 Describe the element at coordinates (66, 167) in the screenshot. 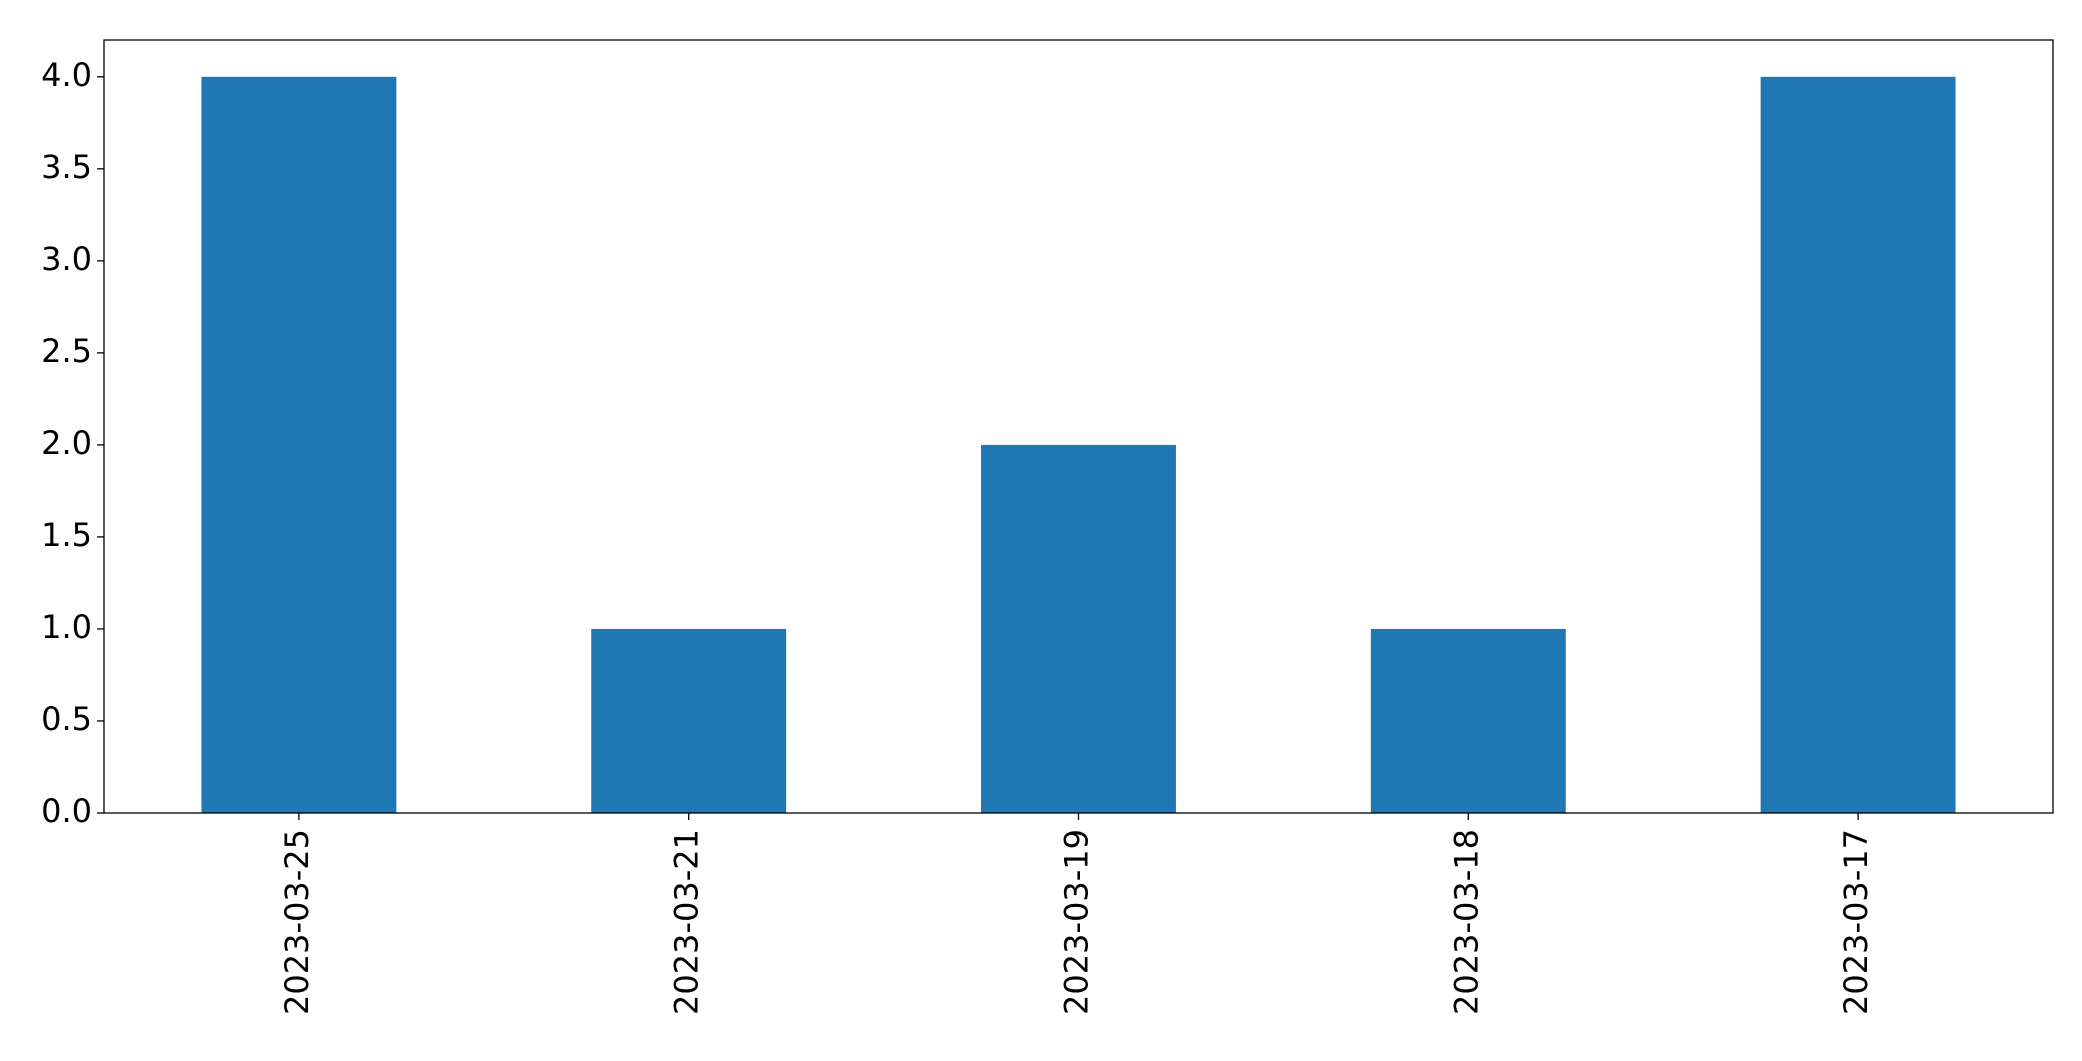

I see `y-tick-label: 3.5` at that location.